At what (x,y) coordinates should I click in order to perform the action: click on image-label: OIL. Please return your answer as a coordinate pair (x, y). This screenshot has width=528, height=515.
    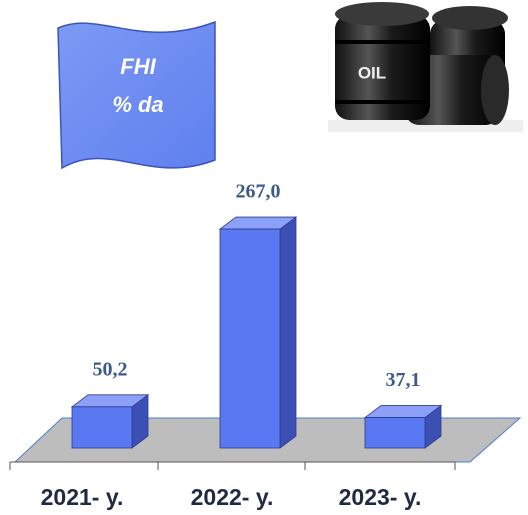
    Looking at the image, I should click on (372, 72).